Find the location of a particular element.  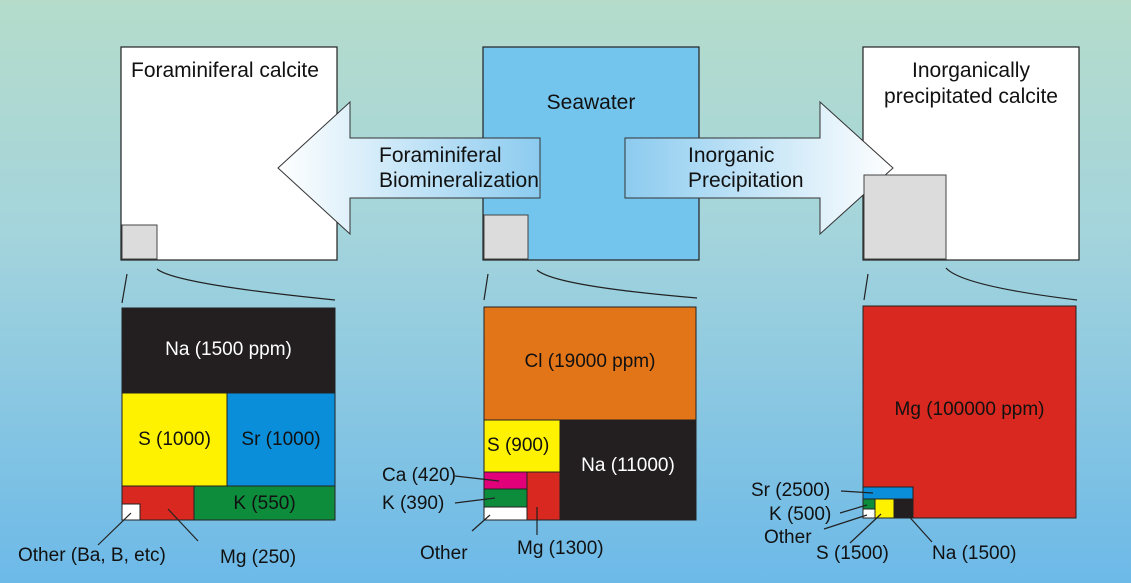

inorg-mg-block is located at coordinates (969, 412).